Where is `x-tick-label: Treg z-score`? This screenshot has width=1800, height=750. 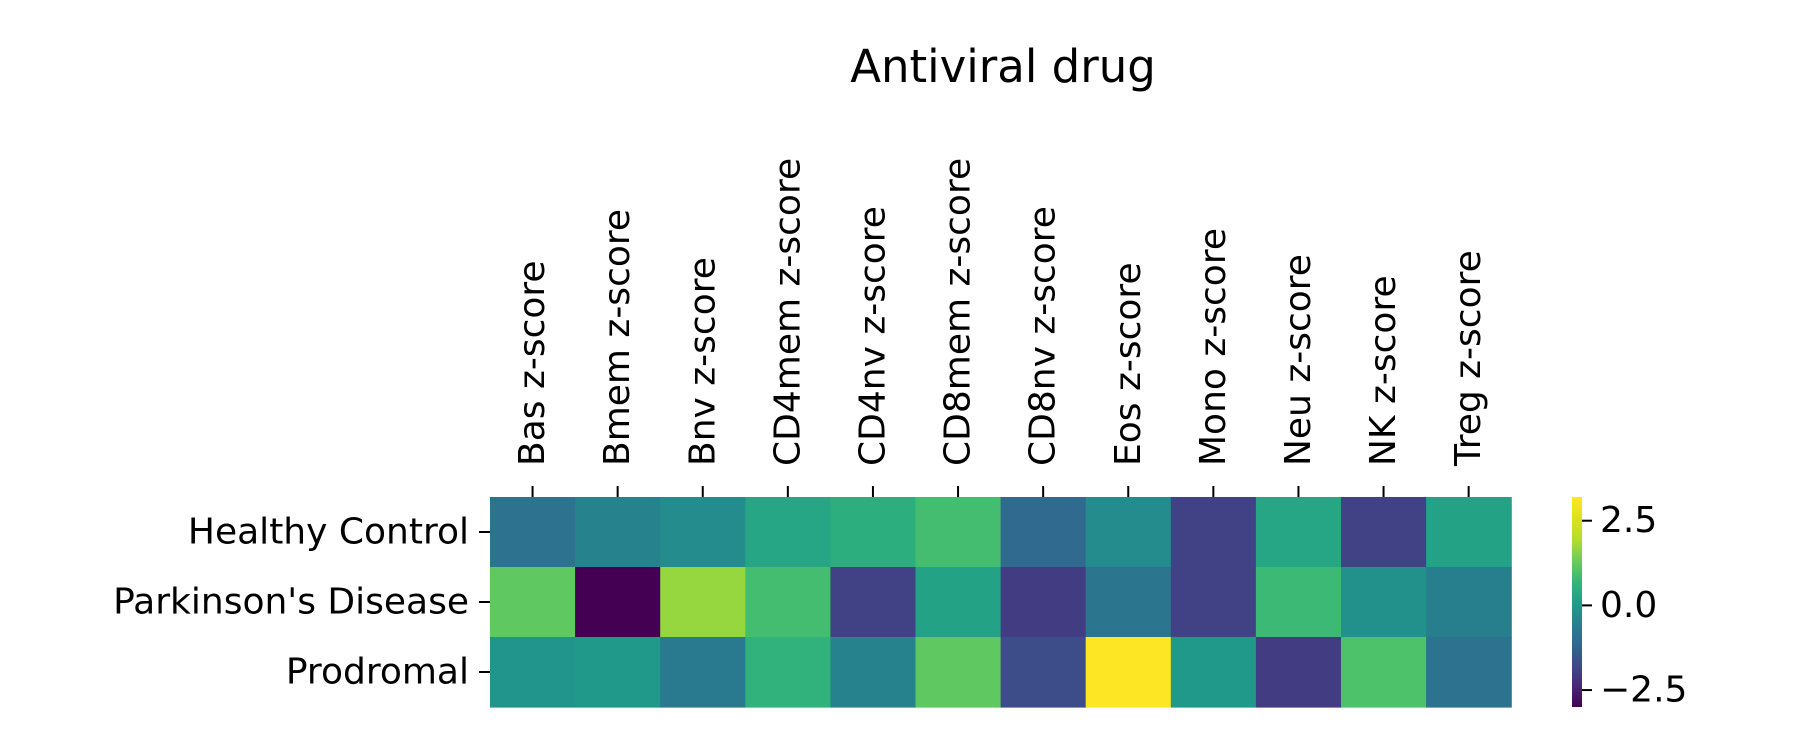
x-tick-label: Treg z-score is located at coordinates (1468, 358).